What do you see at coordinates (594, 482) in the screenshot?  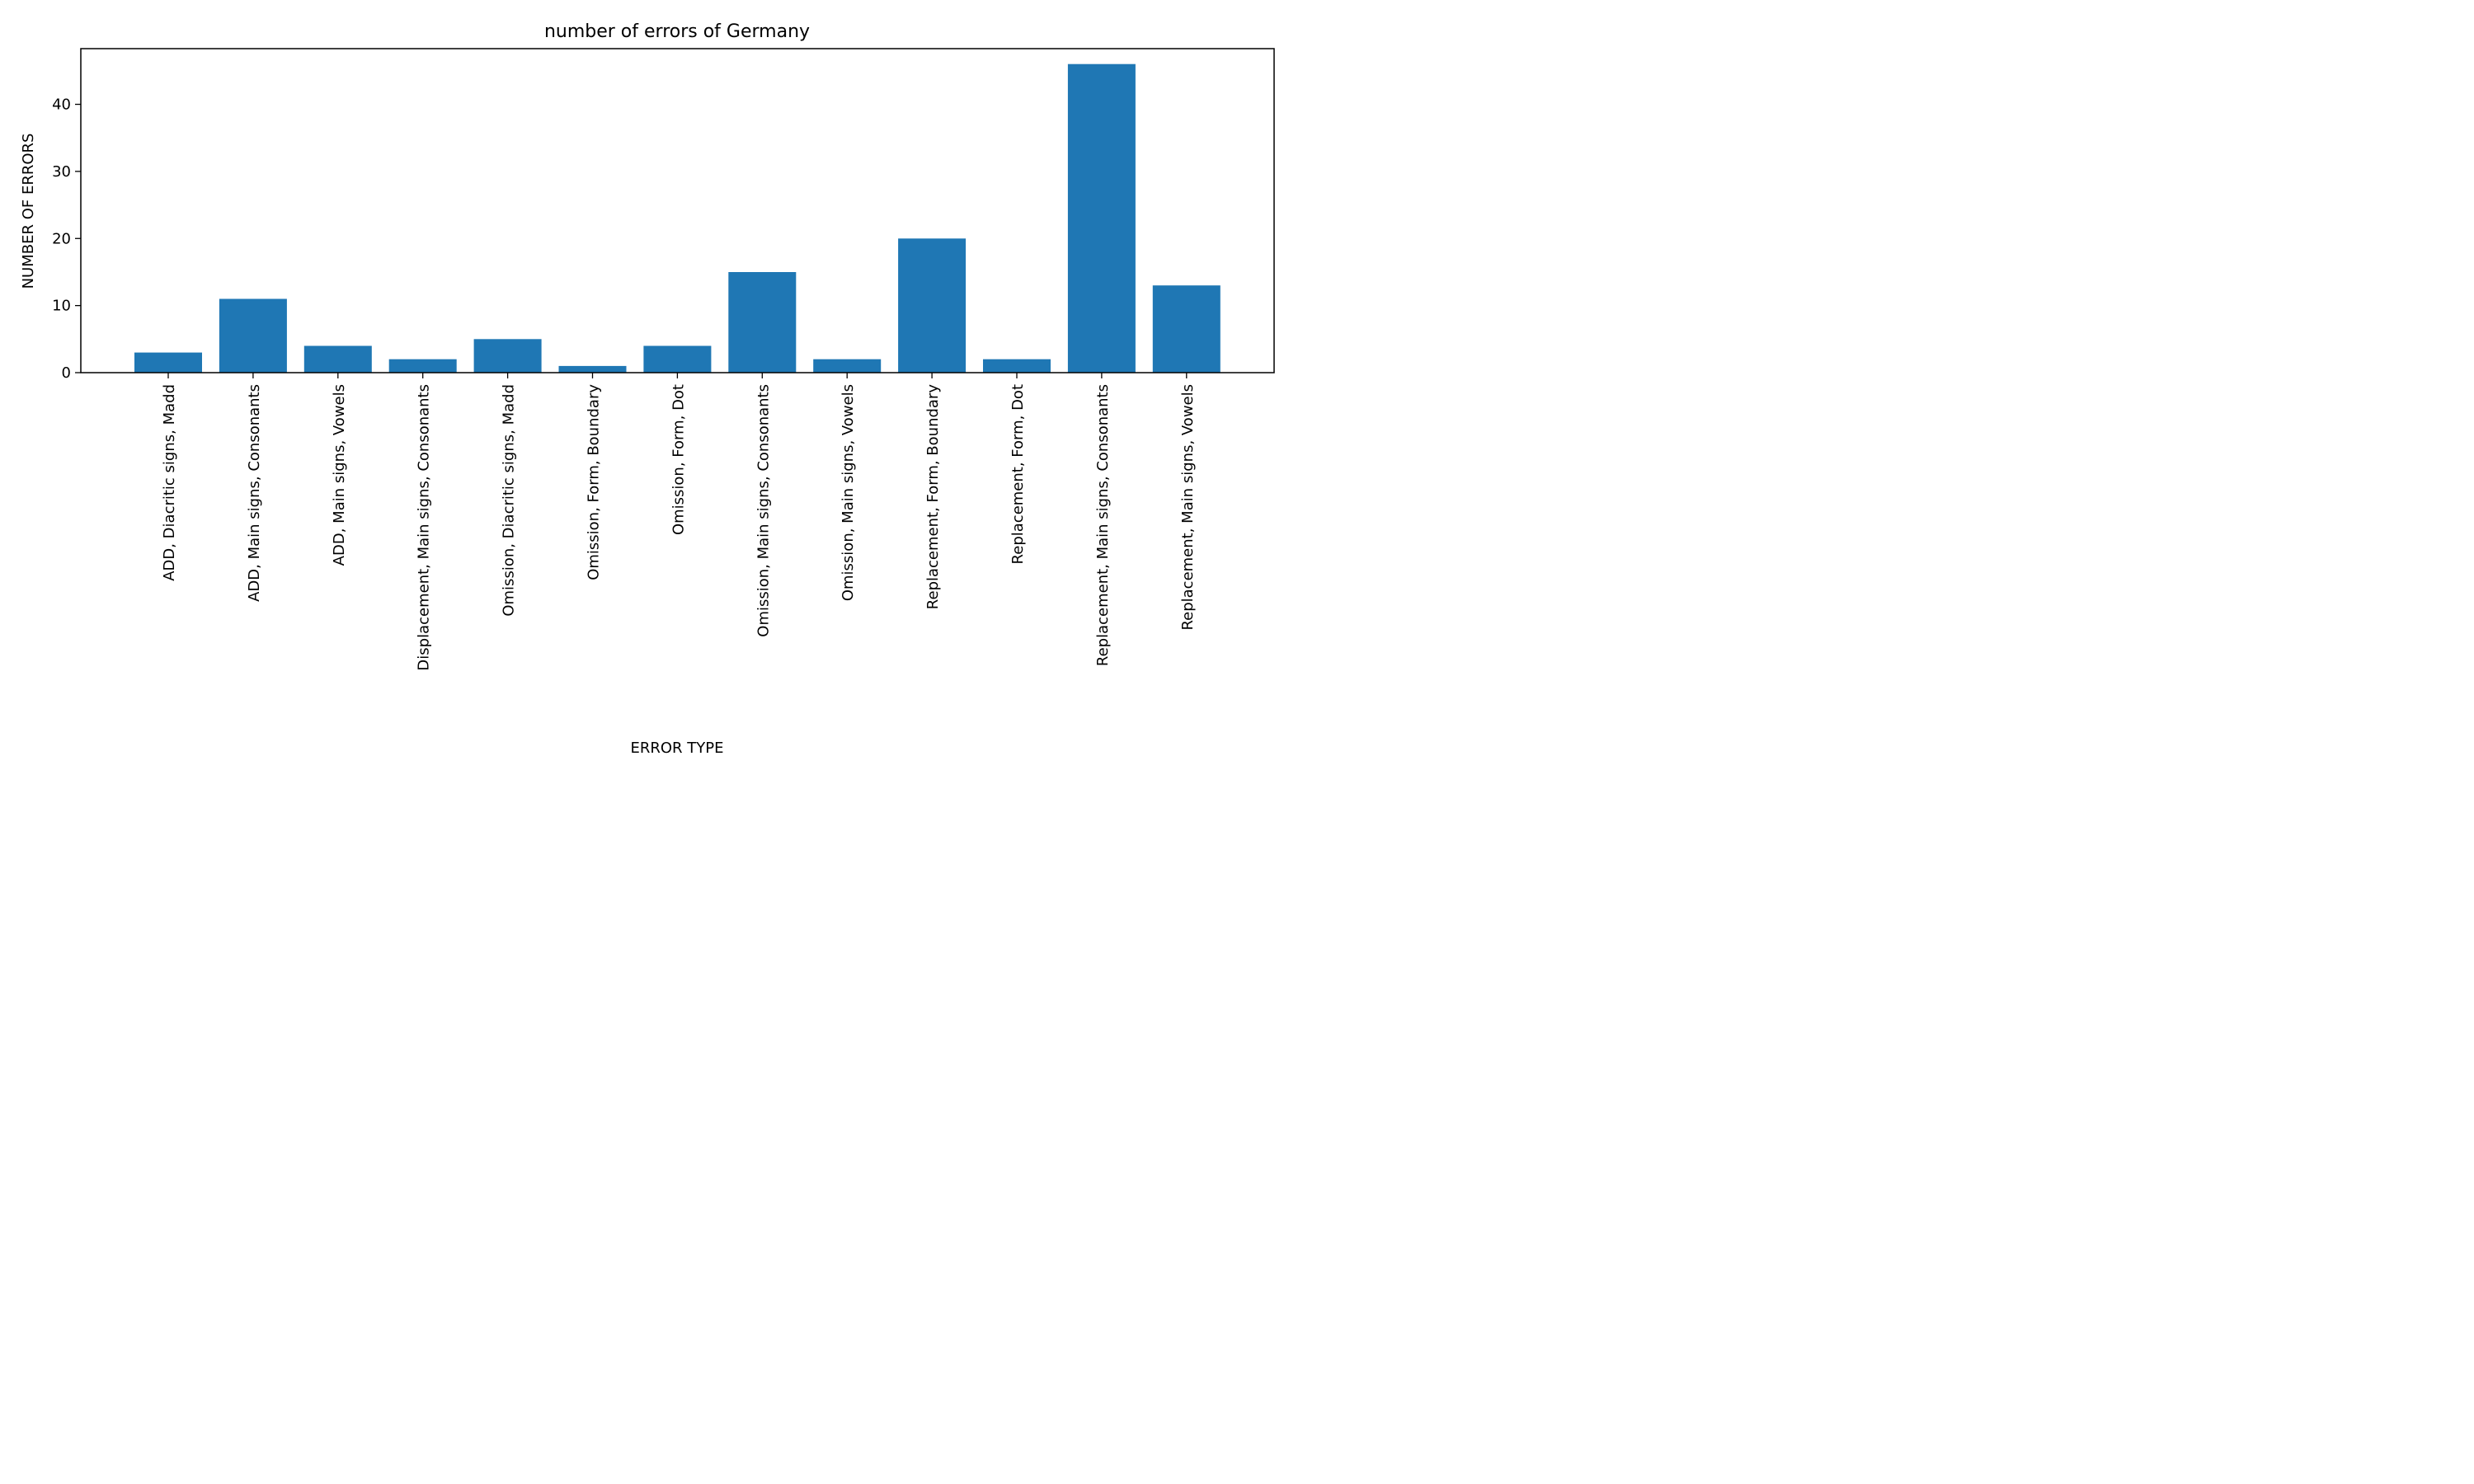 I see `x-tick-label: Omission, Form, Boundary` at bounding box center [594, 482].